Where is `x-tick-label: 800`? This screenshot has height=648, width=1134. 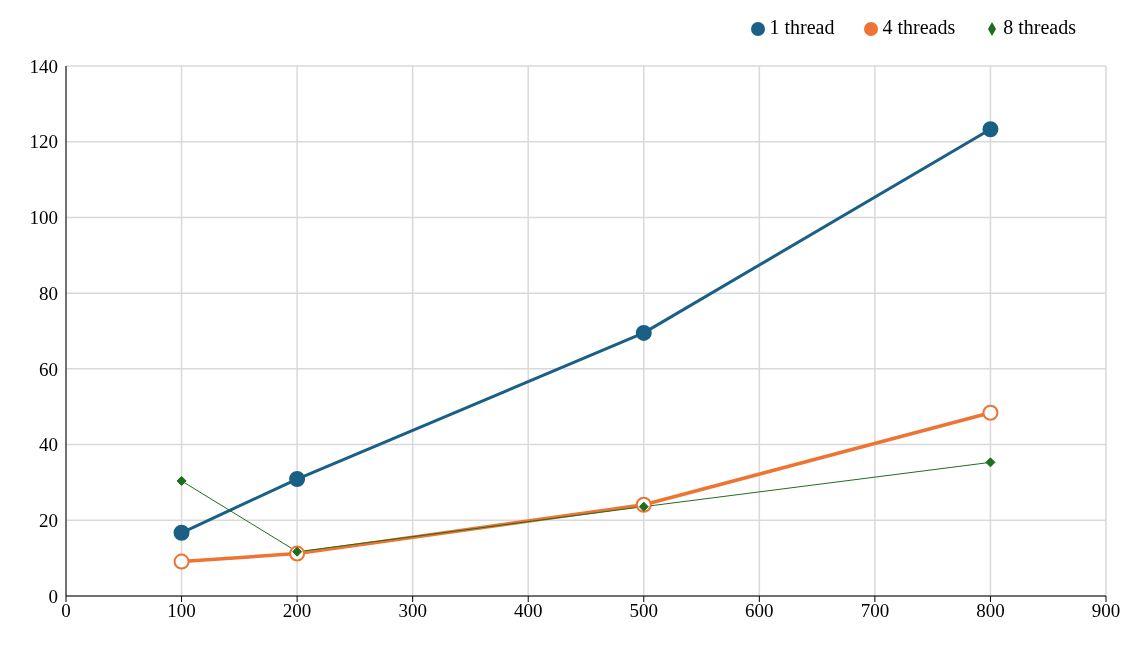
x-tick-label: 800 is located at coordinates (990, 611).